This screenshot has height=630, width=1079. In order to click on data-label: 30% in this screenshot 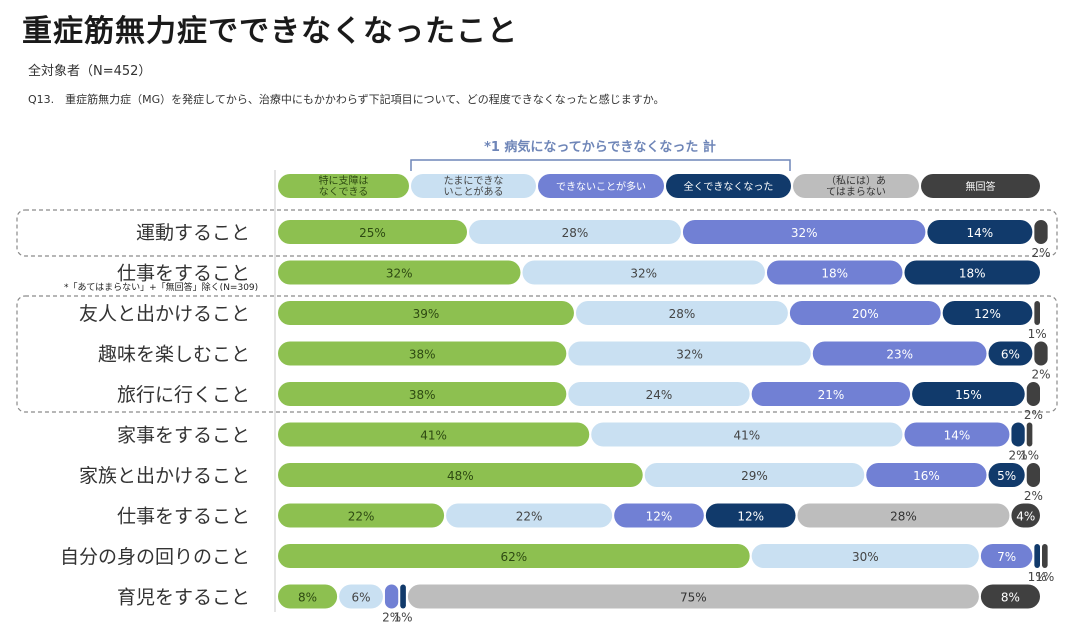, I will do `click(865, 557)`.